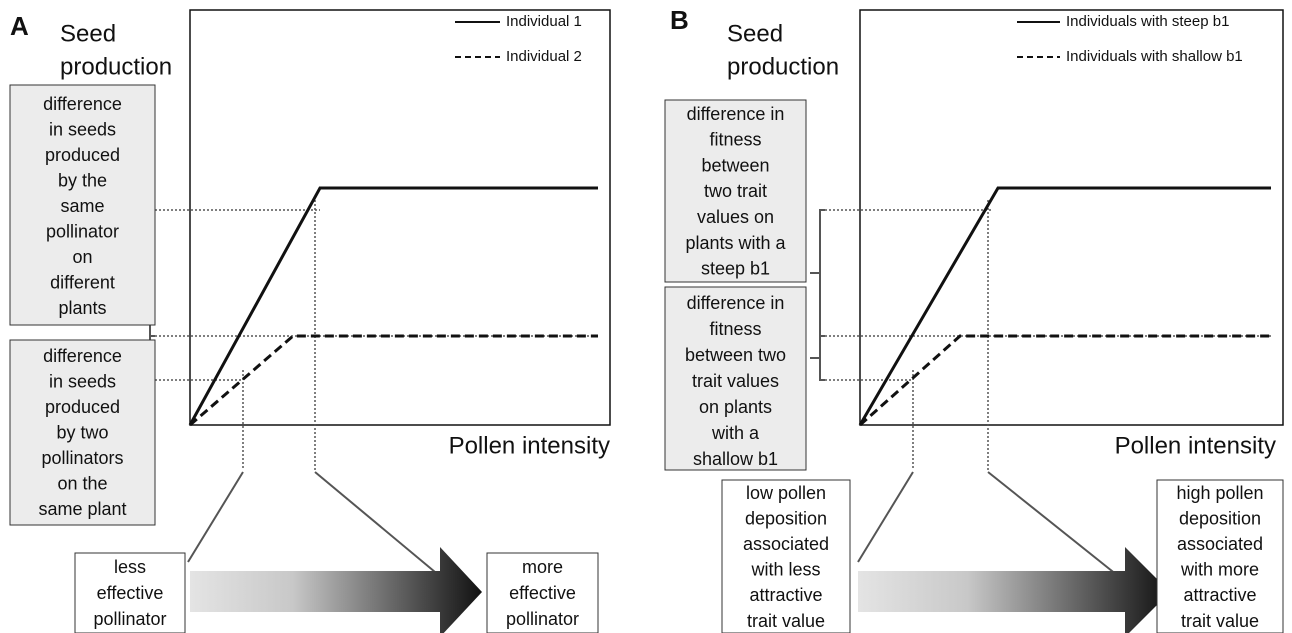 The width and height of the screenshot is (1292, 633). I want to click on note-box-text: by the, so click(82, 180).